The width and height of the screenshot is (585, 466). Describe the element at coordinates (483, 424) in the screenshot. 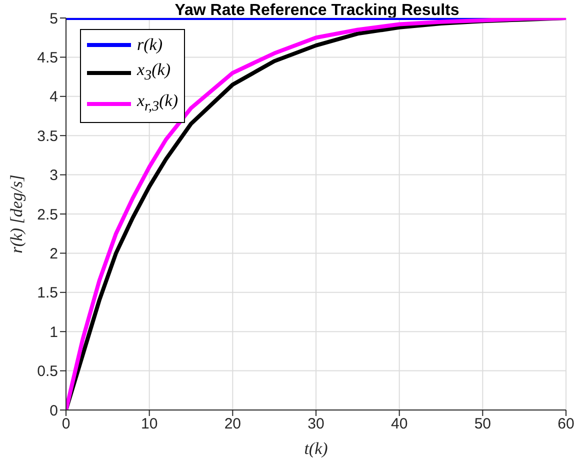

I see `x-tick-label: 50` at that location.